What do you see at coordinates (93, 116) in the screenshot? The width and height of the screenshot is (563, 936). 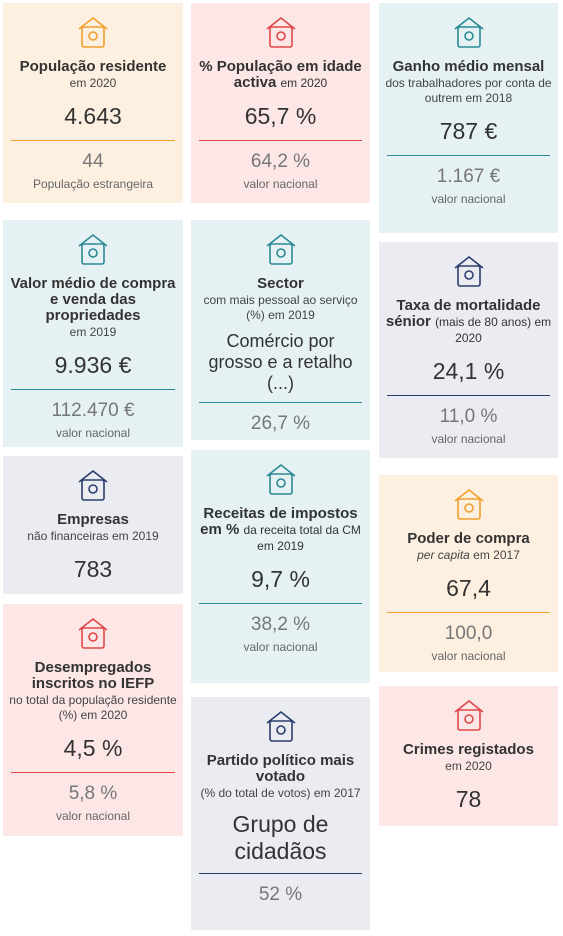 I see `card-value: 4.643` at bounding box center [93, 116].